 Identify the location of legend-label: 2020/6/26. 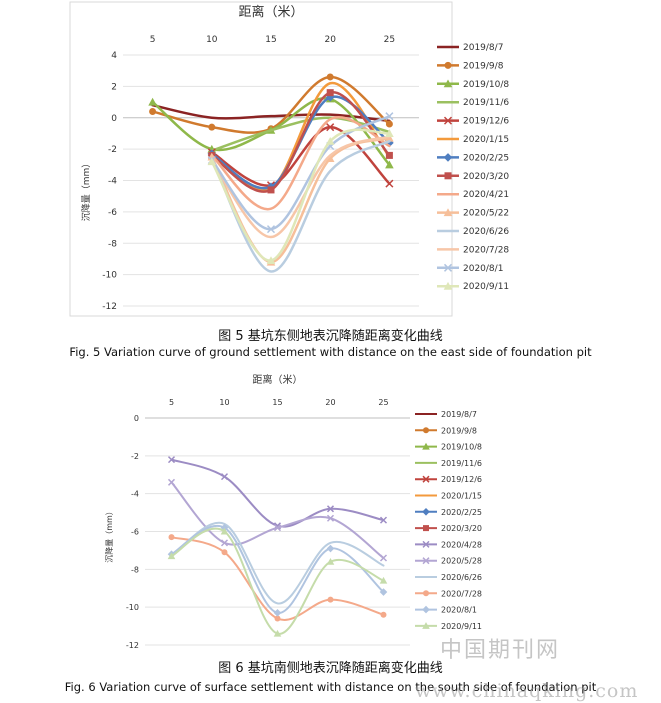
(486, 232).